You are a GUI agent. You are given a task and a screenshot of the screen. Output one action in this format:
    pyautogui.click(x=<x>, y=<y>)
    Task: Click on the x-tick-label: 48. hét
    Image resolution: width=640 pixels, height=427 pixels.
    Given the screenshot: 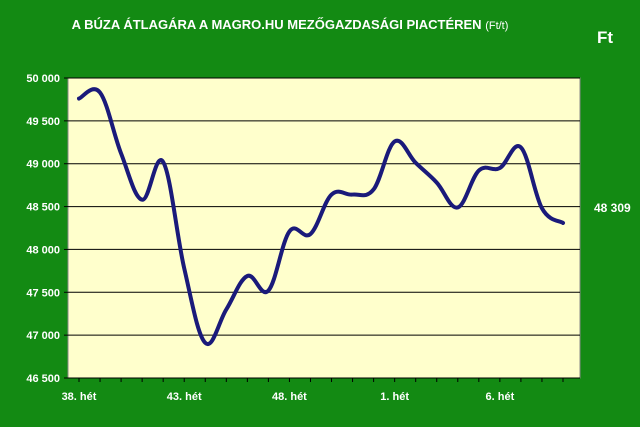 What is the action you would take?
    pyautogui.click(x=289, y=397)
    